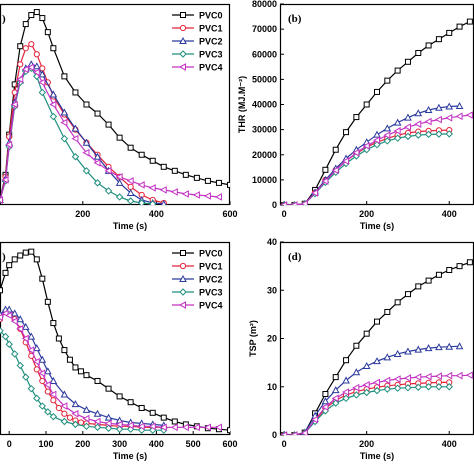  Describe the element at coordinates (264, 79) in the screenshot. I see `y-tick-label: 50000` at that location.